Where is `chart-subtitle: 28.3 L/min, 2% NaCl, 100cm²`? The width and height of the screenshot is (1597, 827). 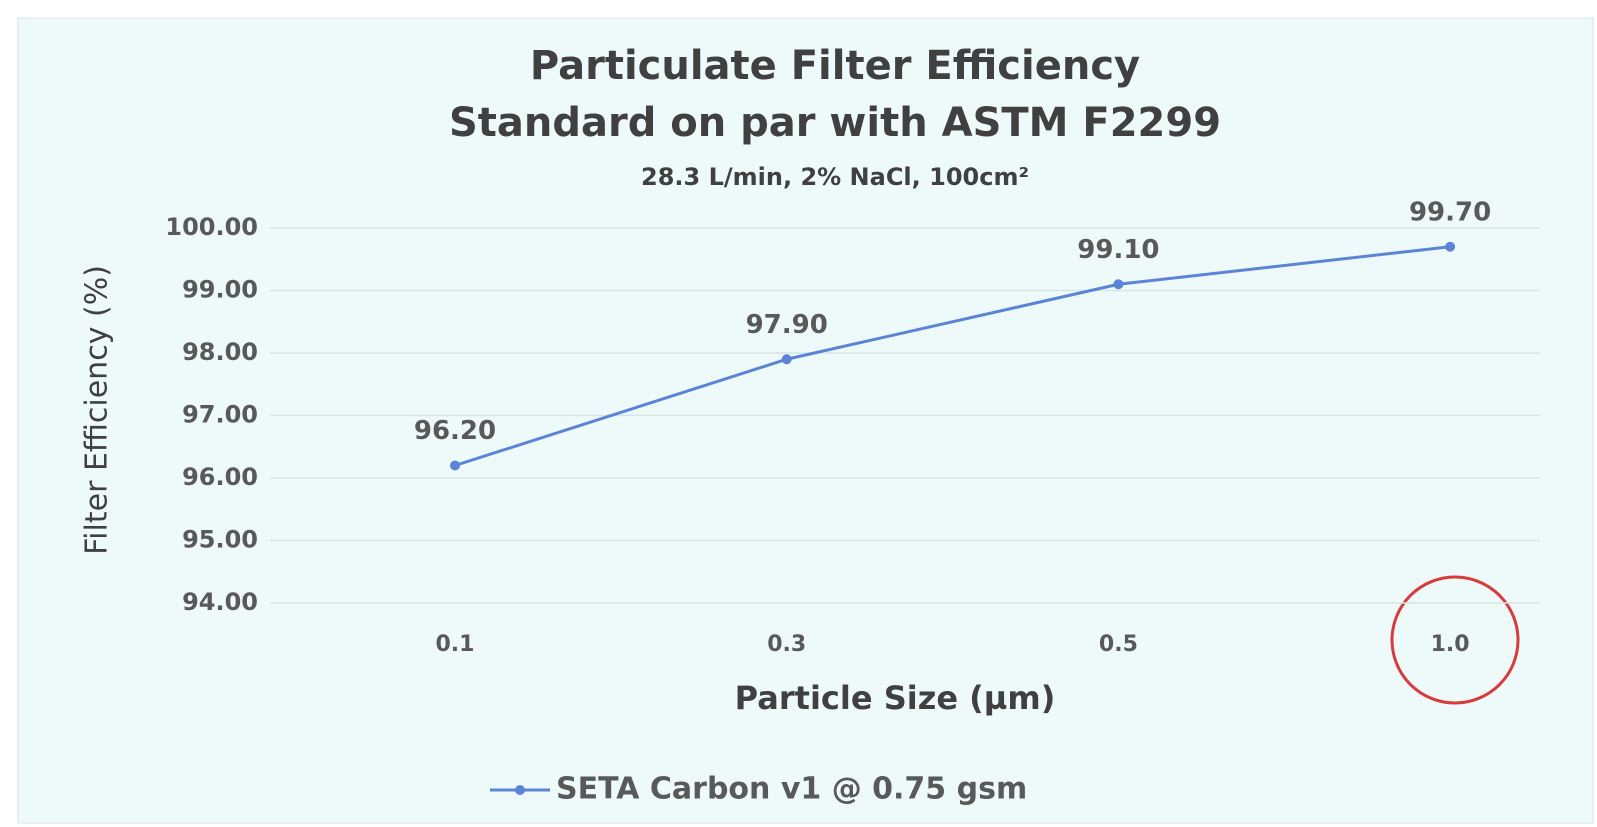 chart-subtitle: 28.3 L/min, 2% NaCl, 100cm² is located at coordinates (835, 177).